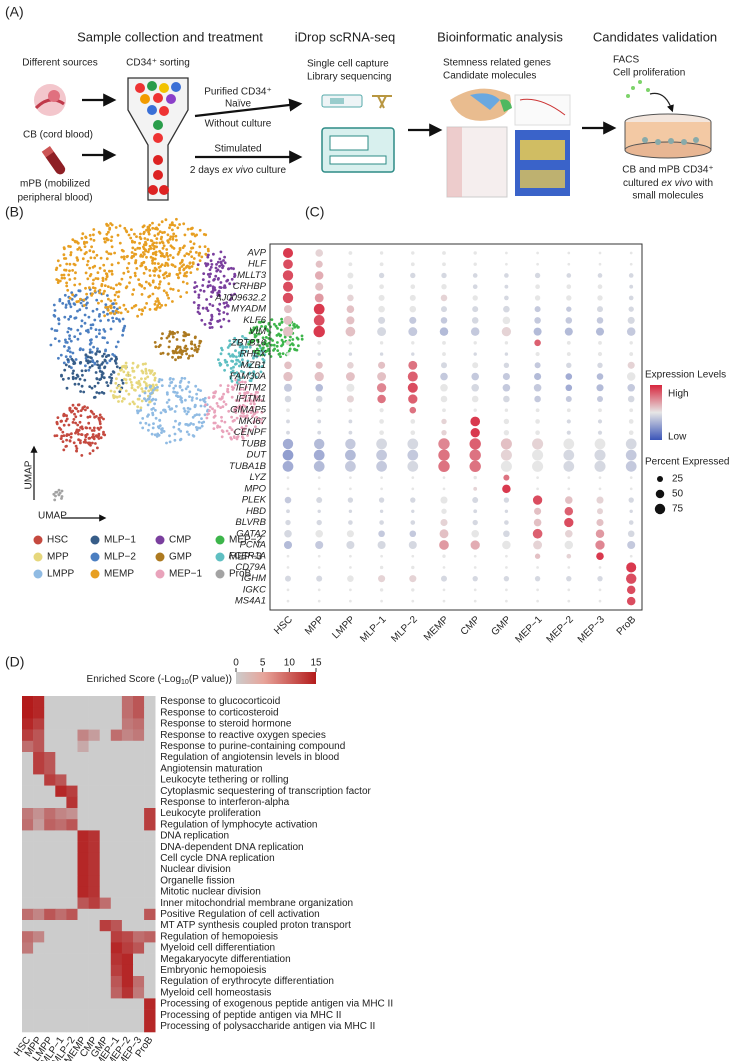 Image resolution: width=742 pixels, height=1061 pixels. Describe the element at coordinates (180, 557) in the screenshot. I see `legend-label: GMP` at that location.